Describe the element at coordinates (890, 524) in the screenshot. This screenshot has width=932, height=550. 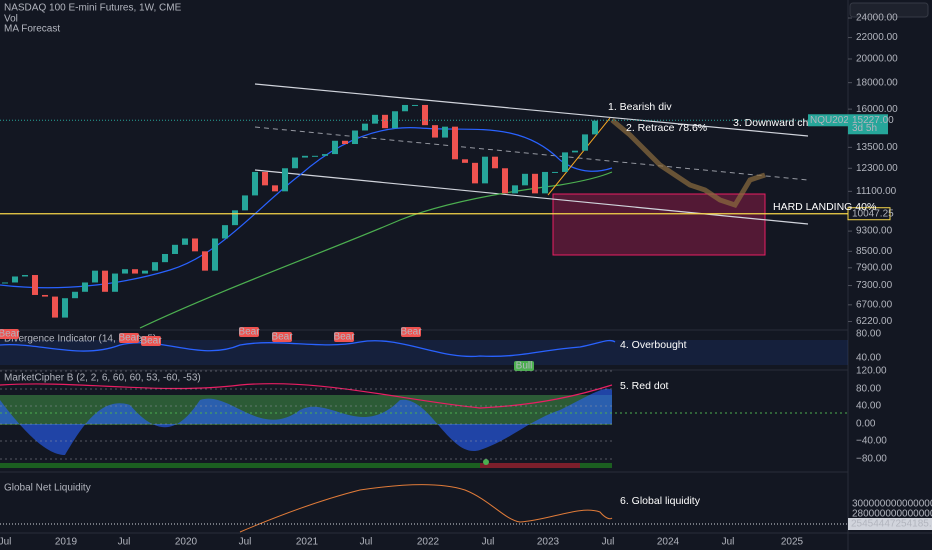
I see `liquidity-tag` at that location.